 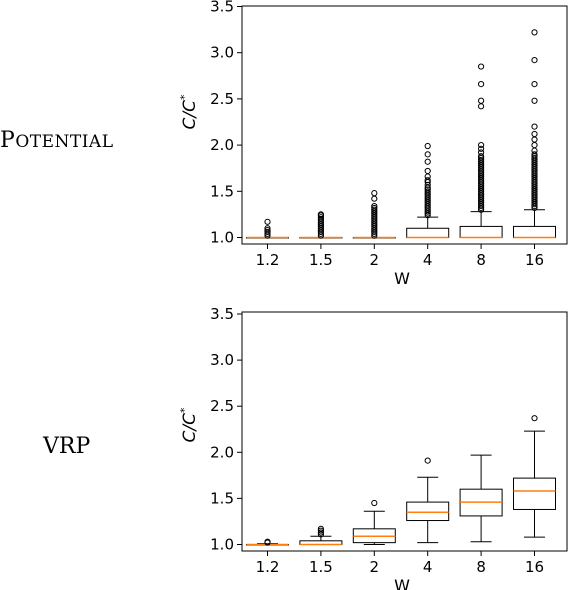 I want to click on row-label-potential-rest: OTENTIAL, so click(x=64, y=142).